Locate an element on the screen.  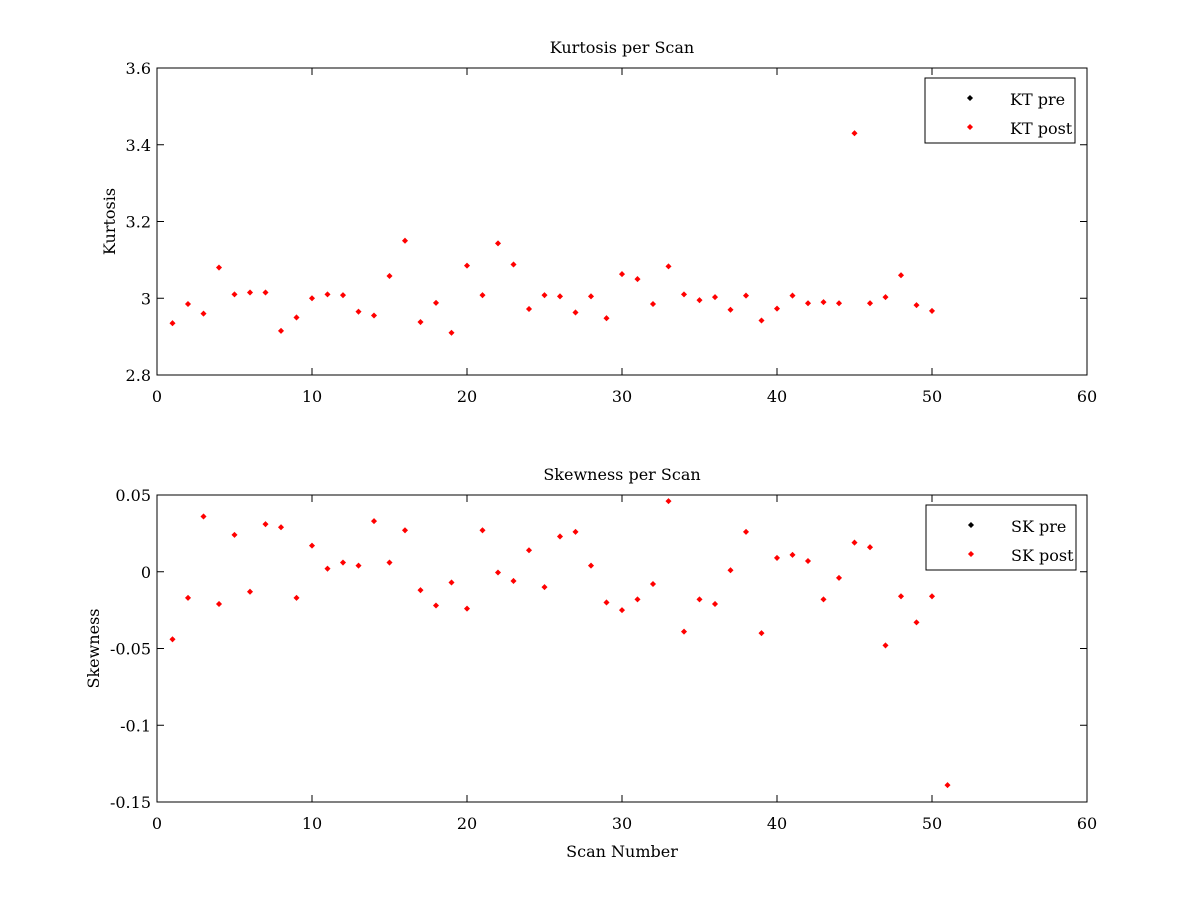
legend-entry: SK pre is located at coordinates (1038, 526).